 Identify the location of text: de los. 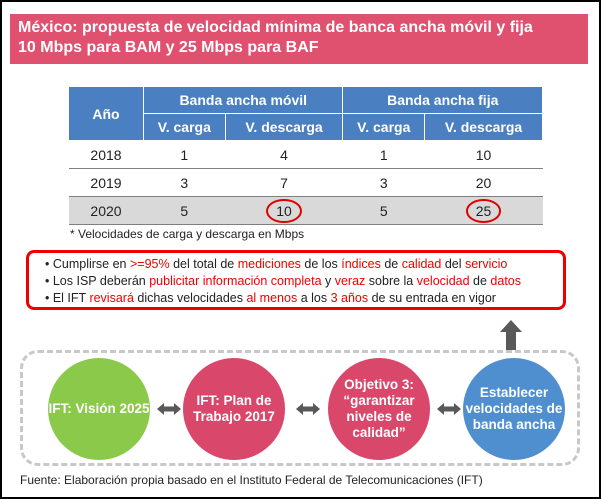
(321, 264).